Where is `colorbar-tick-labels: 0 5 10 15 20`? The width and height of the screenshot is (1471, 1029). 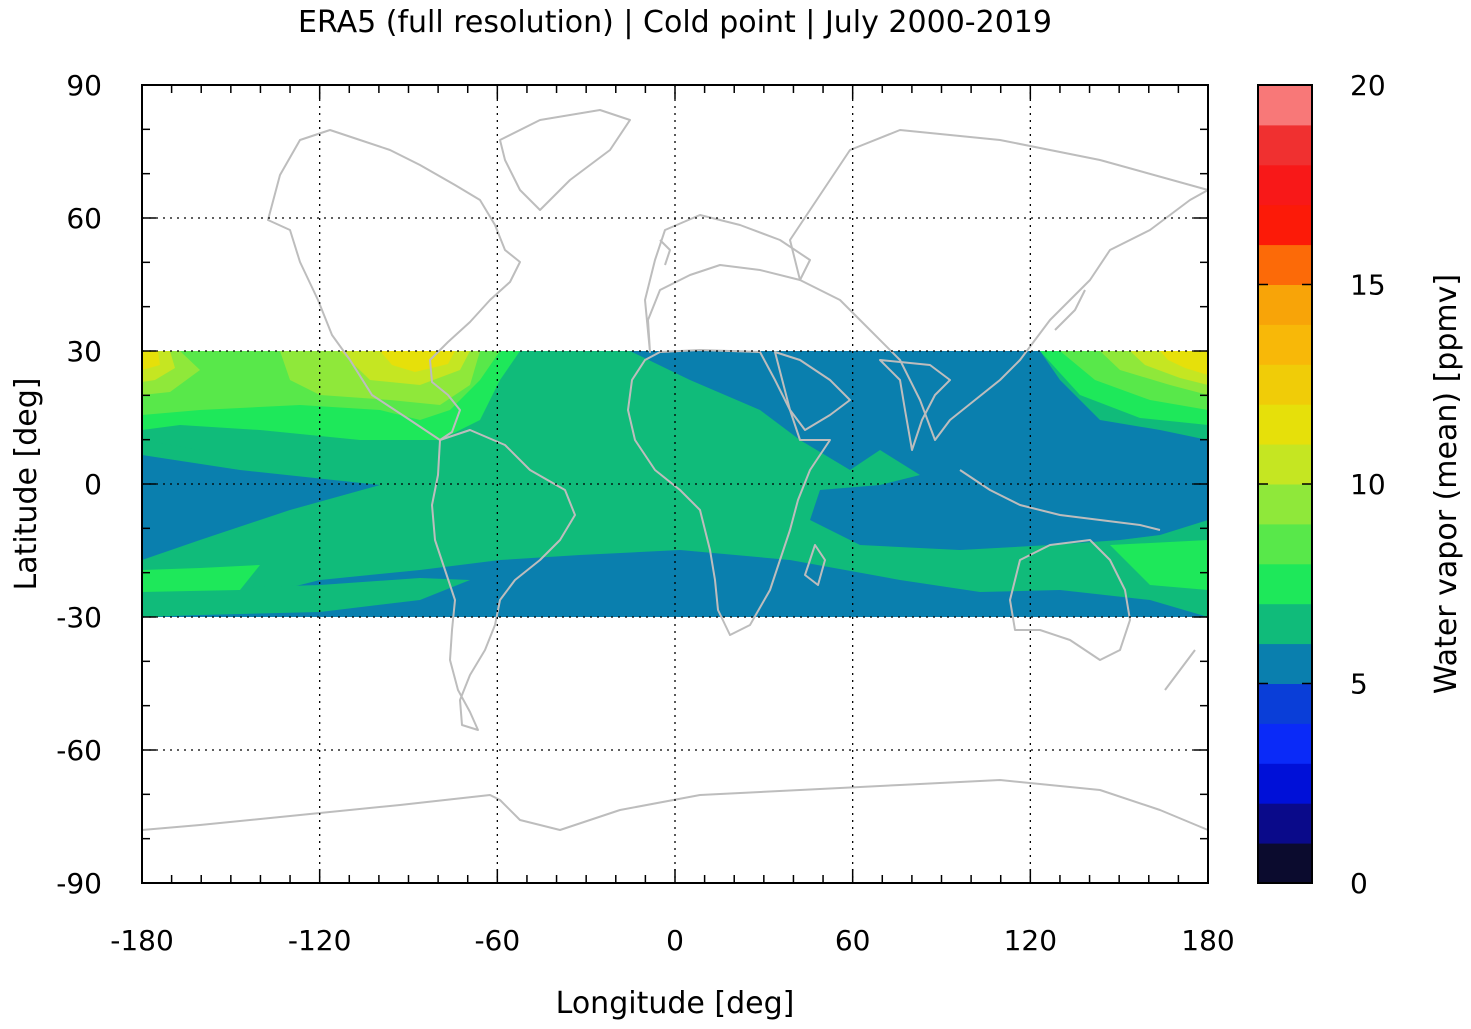 colorbar-tick-labels: 0 5 10 15 20 is located at coordinates (1368, 484).